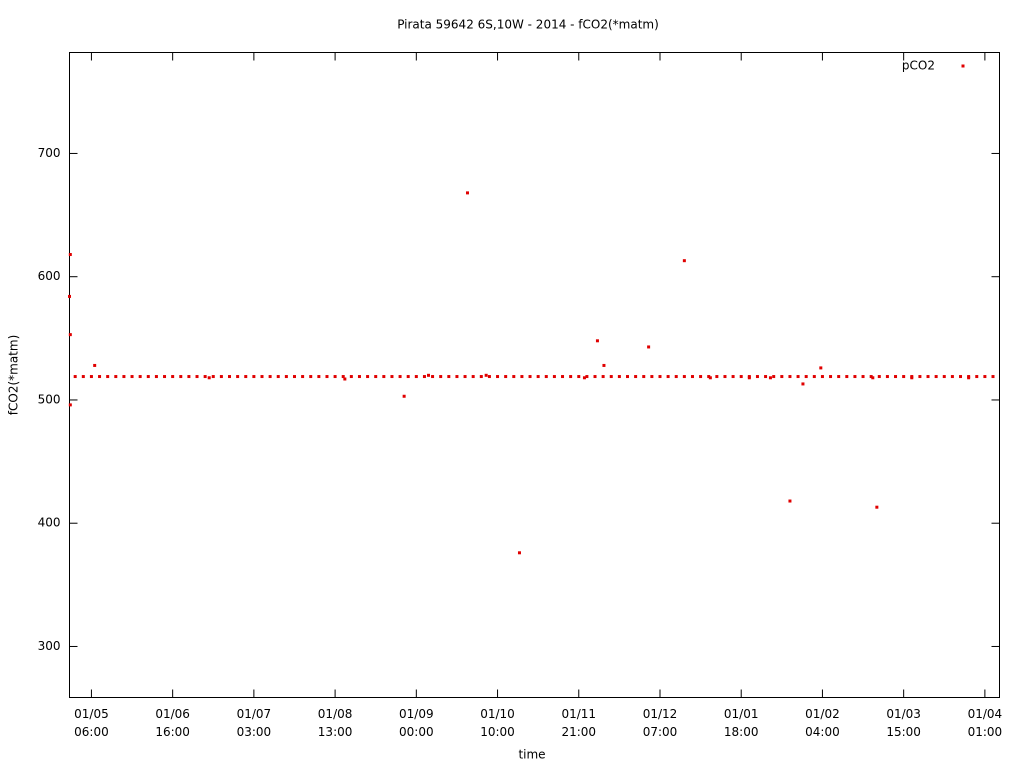 This screenshot has height=768, width=1024. Describe the element at coordinates (741, 714) in the screenshot. I see `x-tick-label: 01/01` at that location.